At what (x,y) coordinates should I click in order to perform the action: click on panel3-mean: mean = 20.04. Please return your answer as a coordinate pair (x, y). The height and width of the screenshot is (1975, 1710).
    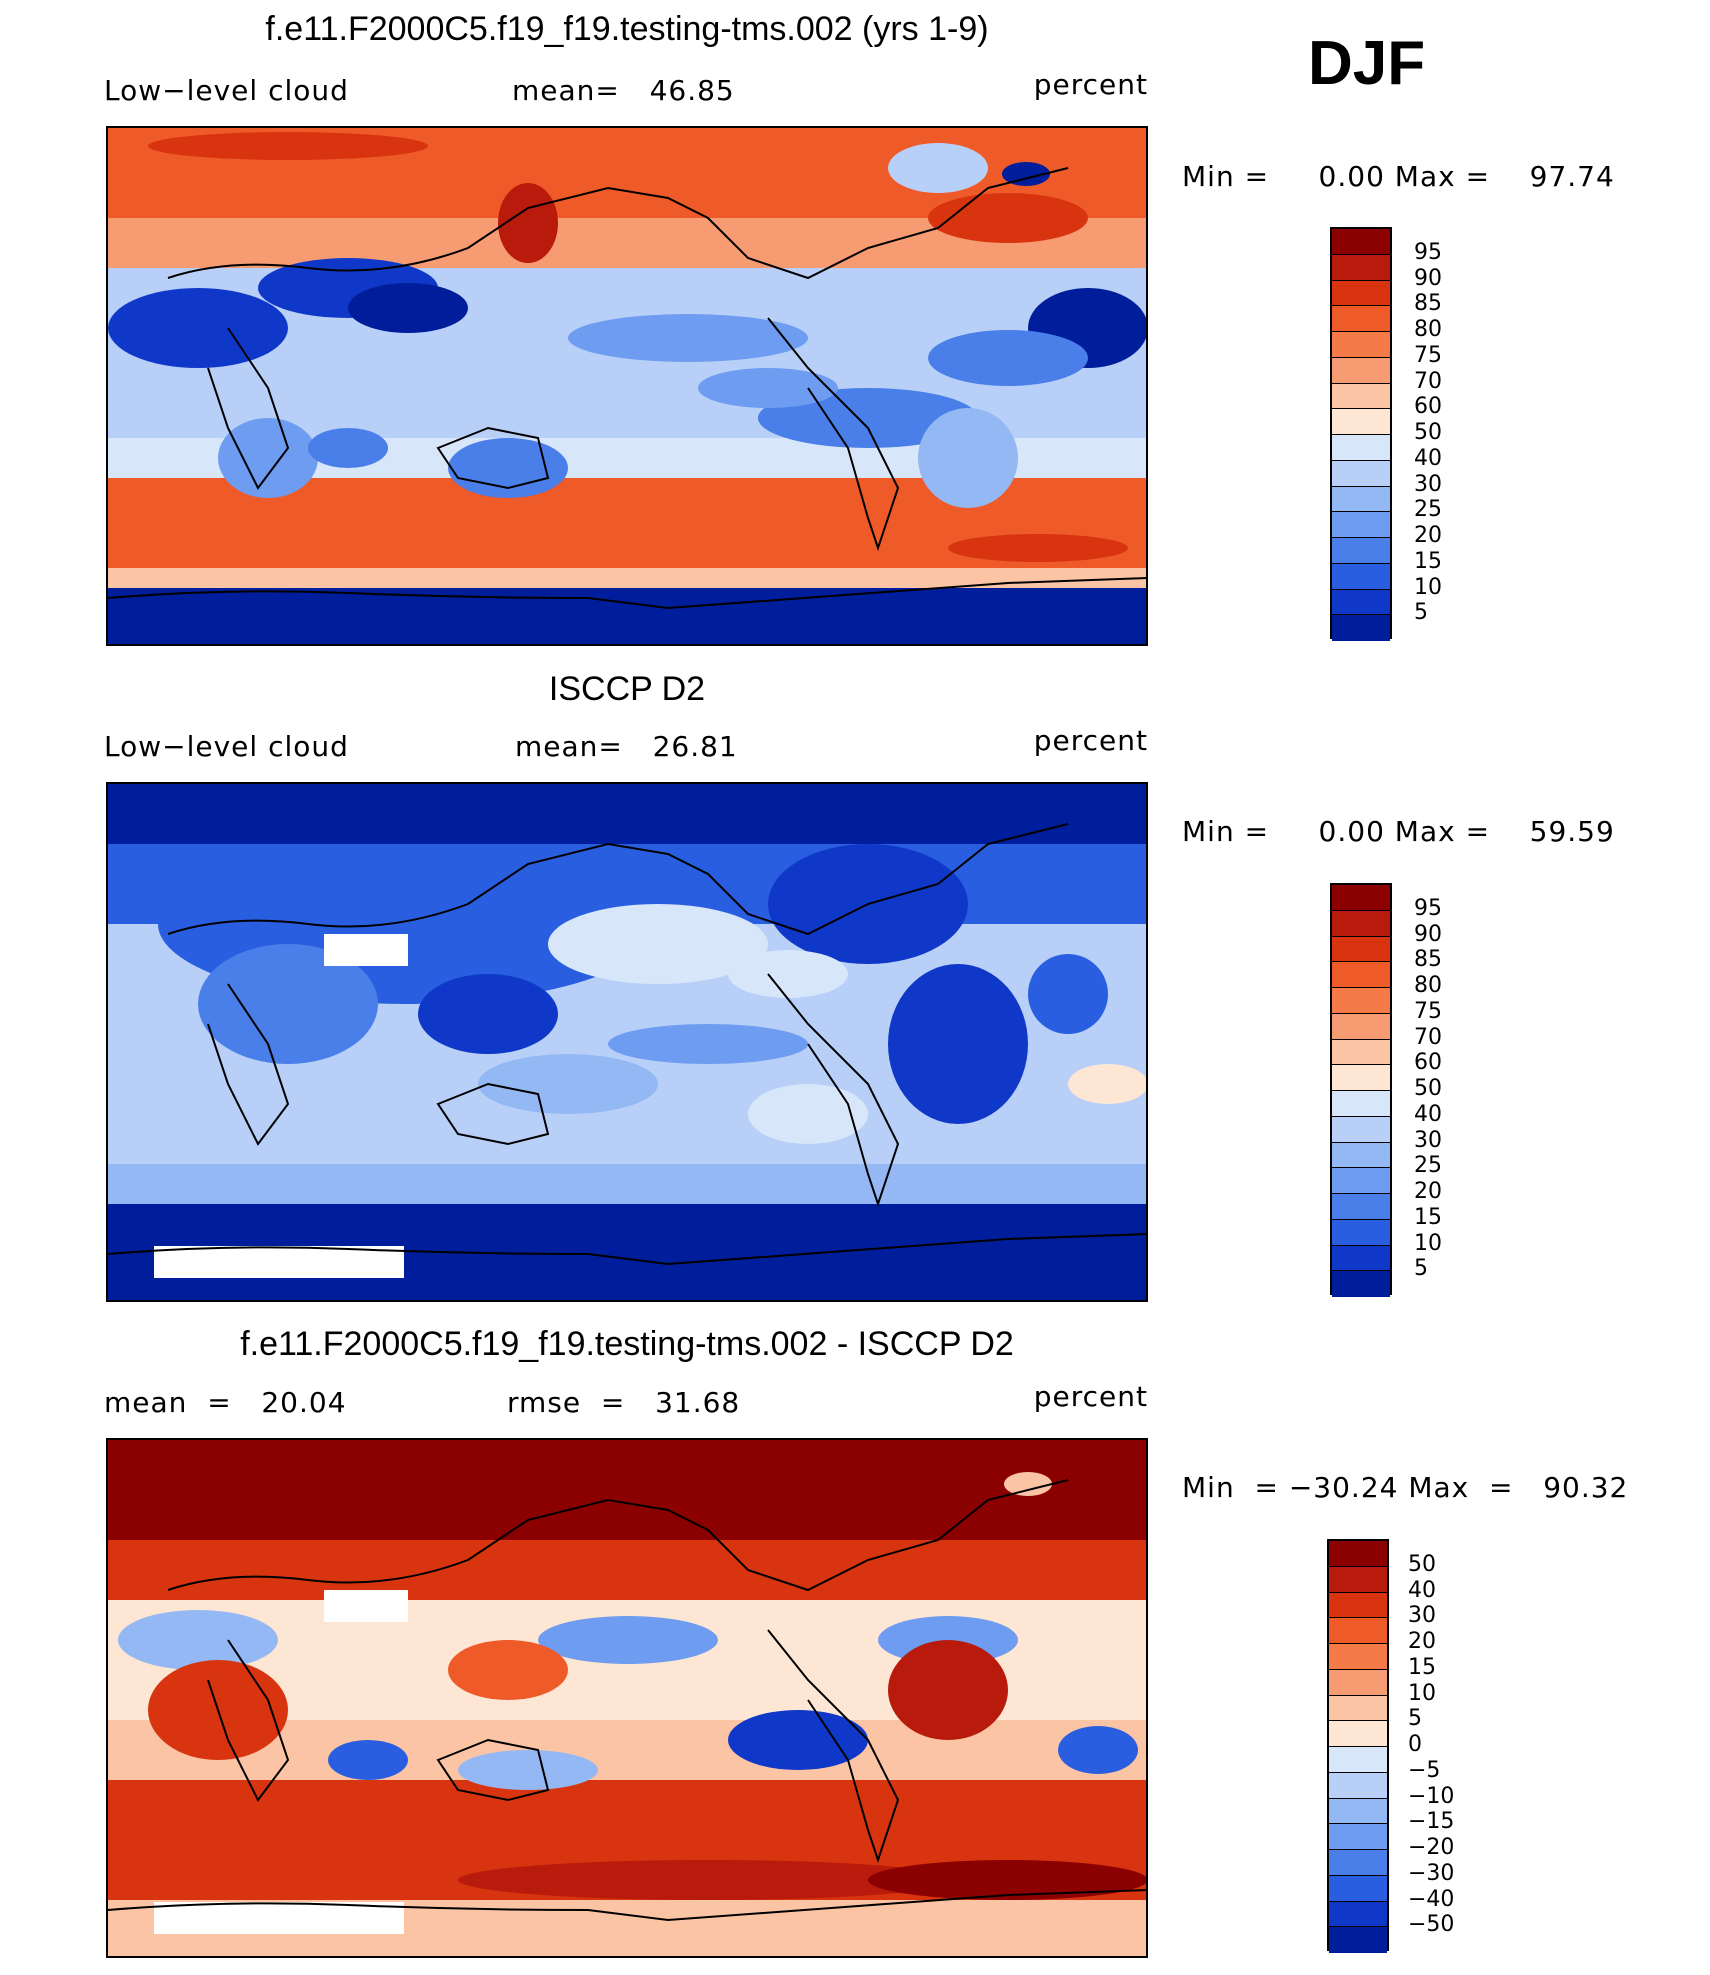
    Looking at the image, I should click on (225, 1402).